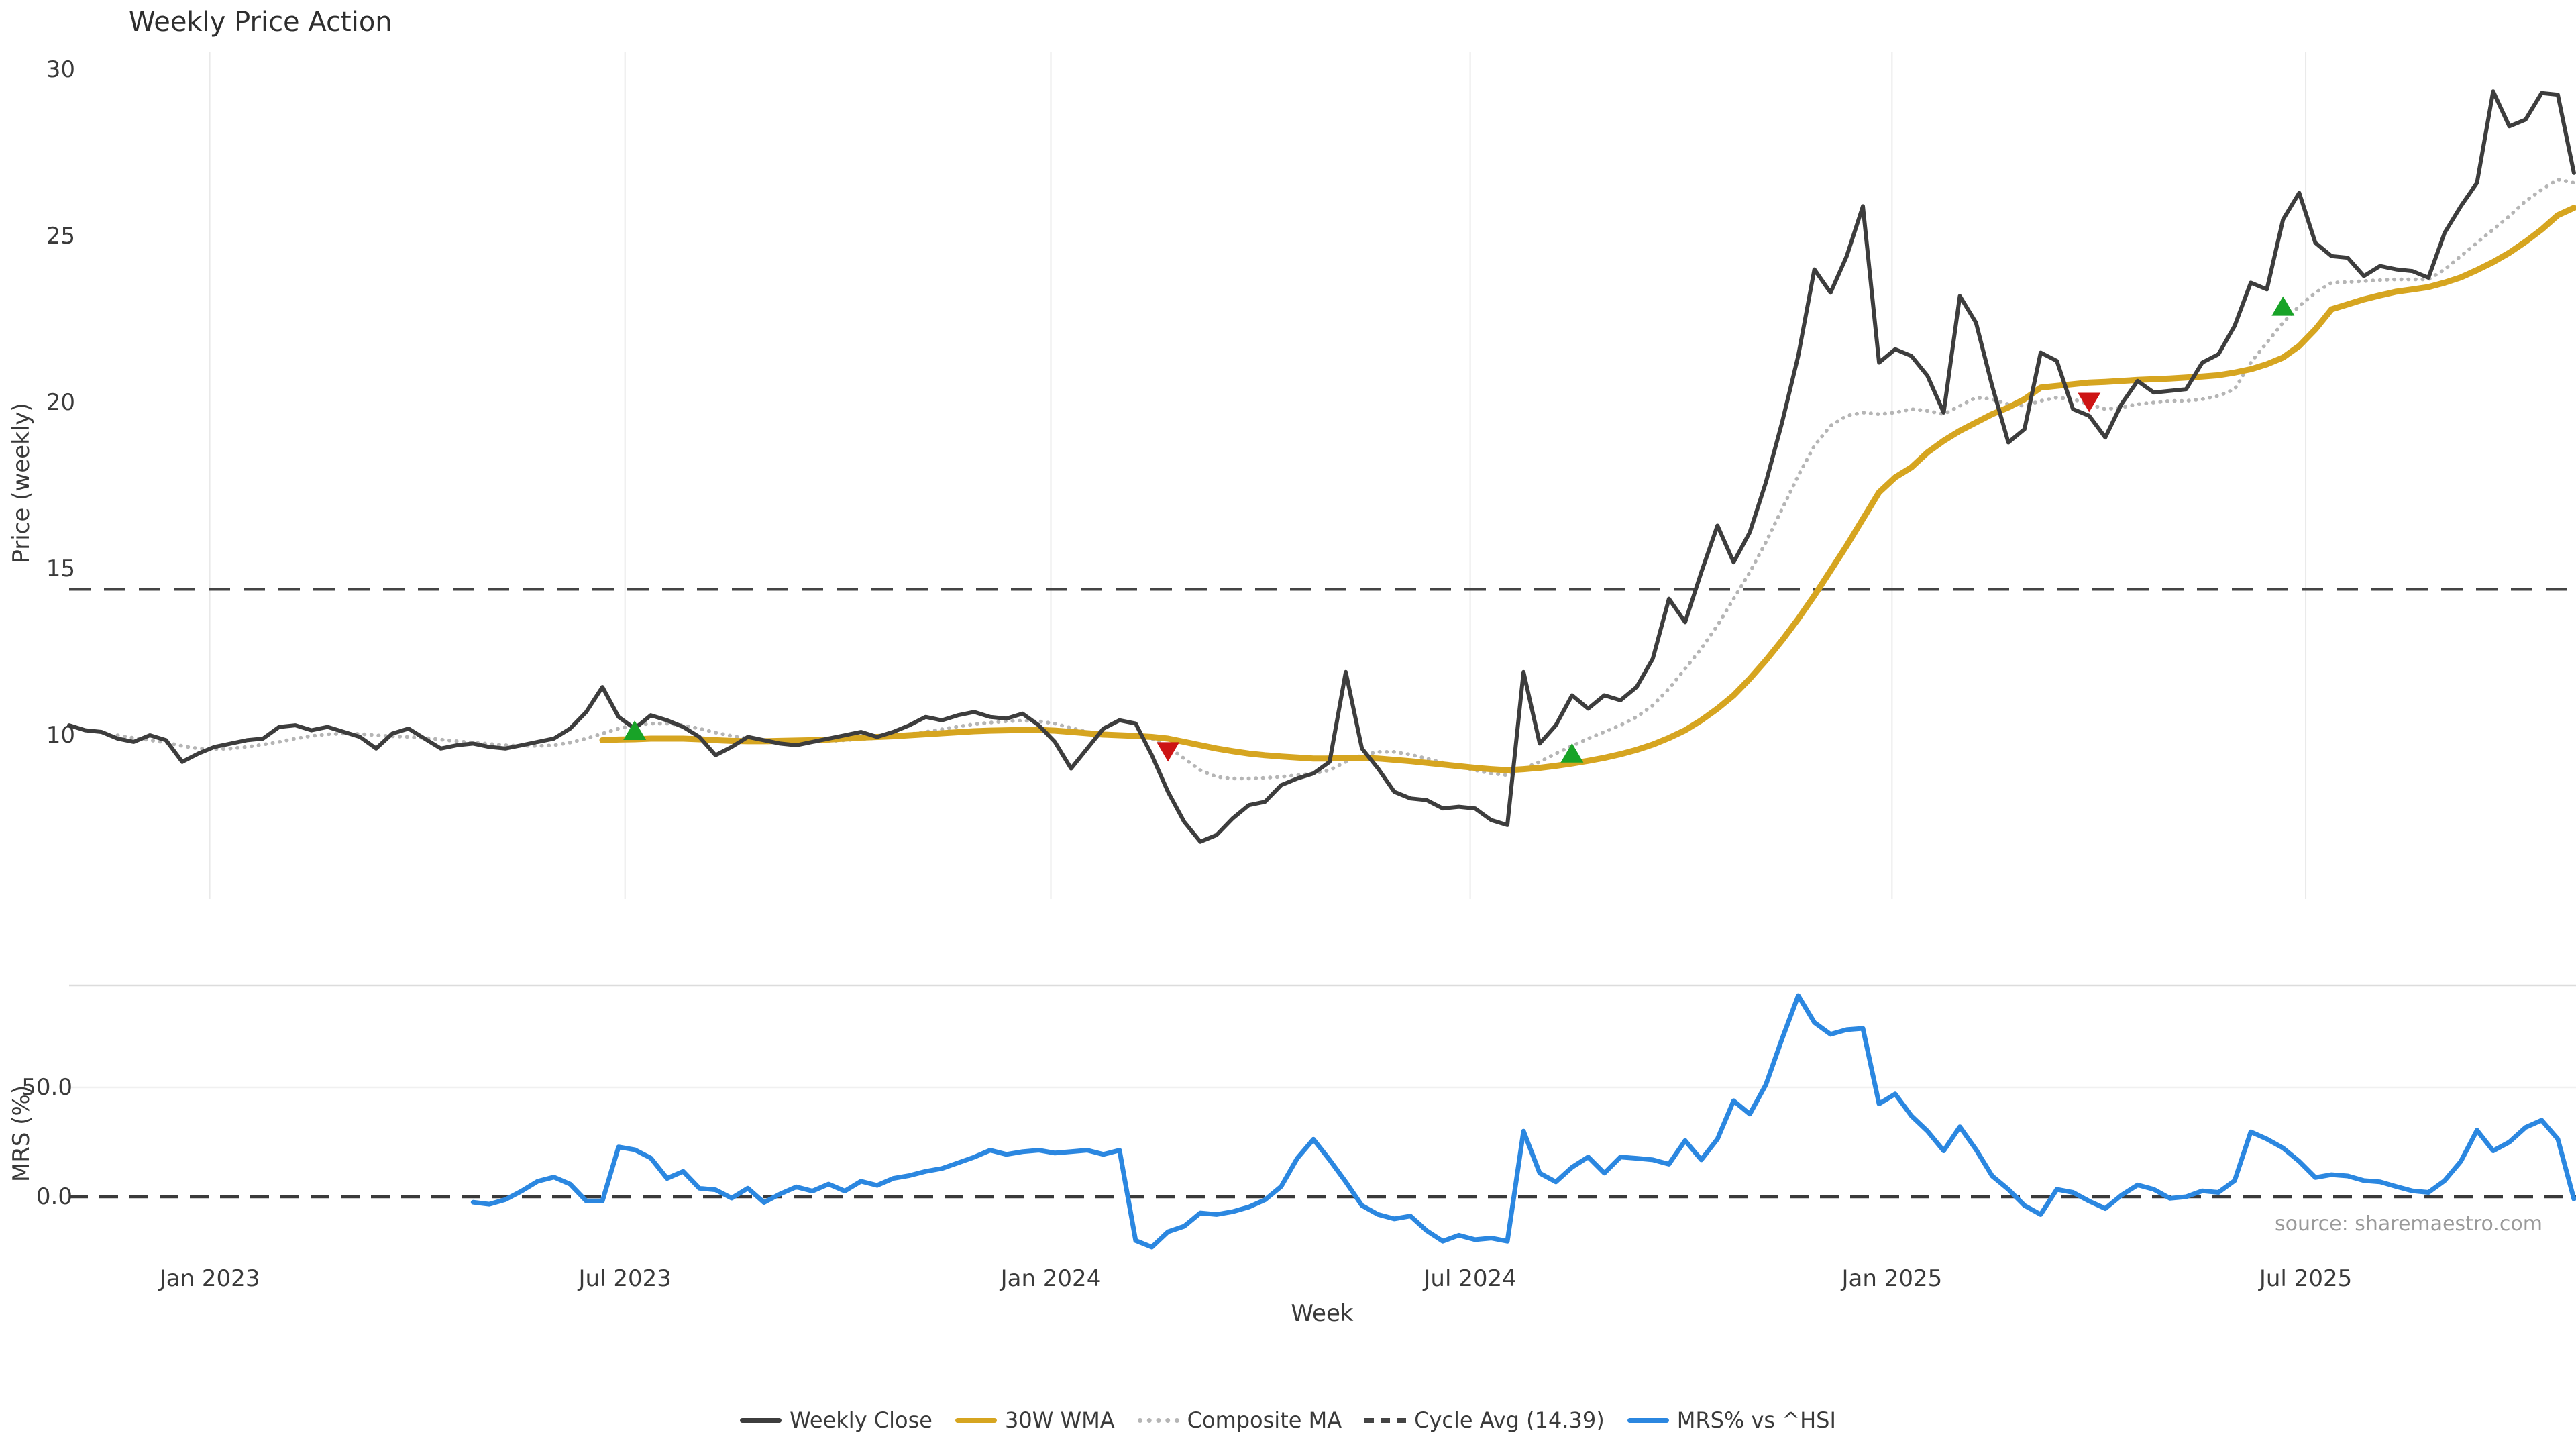 The width and height of the screenshot is (2576, 1449). Describe the element at coordinates (1756, 1420) in the screenshot. I see `legend-label: MRS% vs ^HSI` at that location.